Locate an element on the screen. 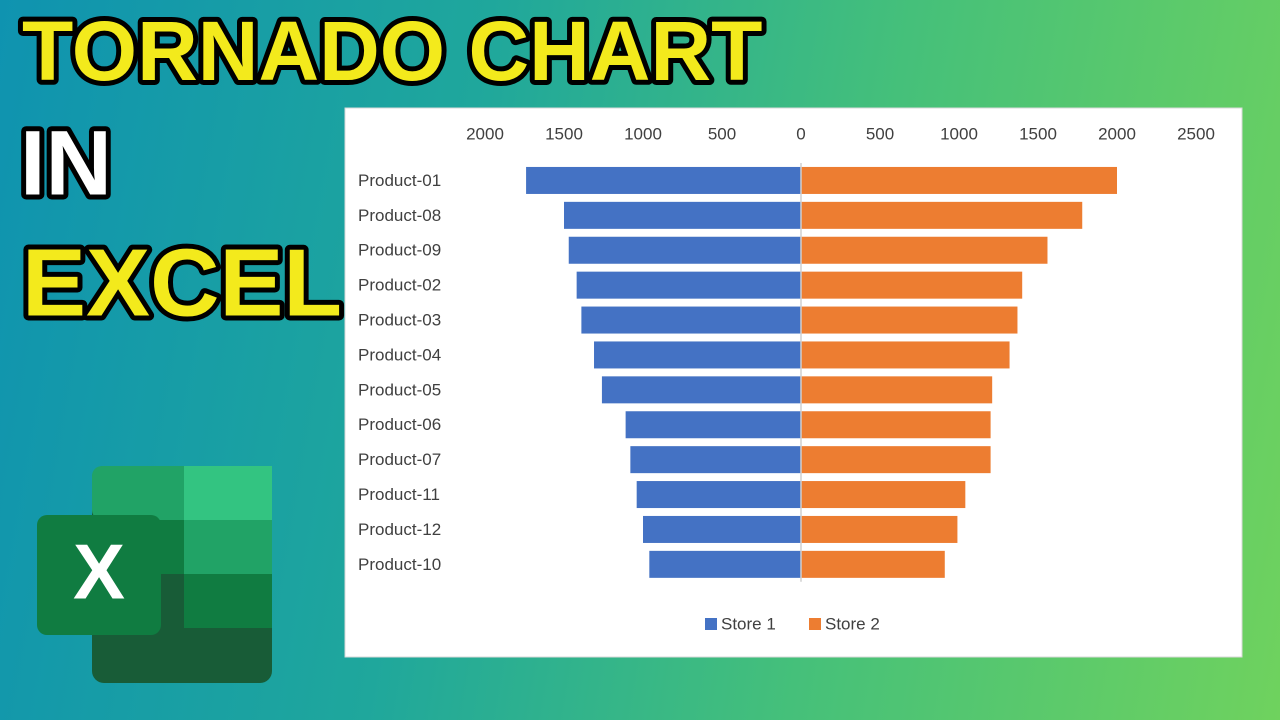 The height and width of the screenshot is (720, 1280). y-tick-label: Product-08 is located at coordinates (399, 215).